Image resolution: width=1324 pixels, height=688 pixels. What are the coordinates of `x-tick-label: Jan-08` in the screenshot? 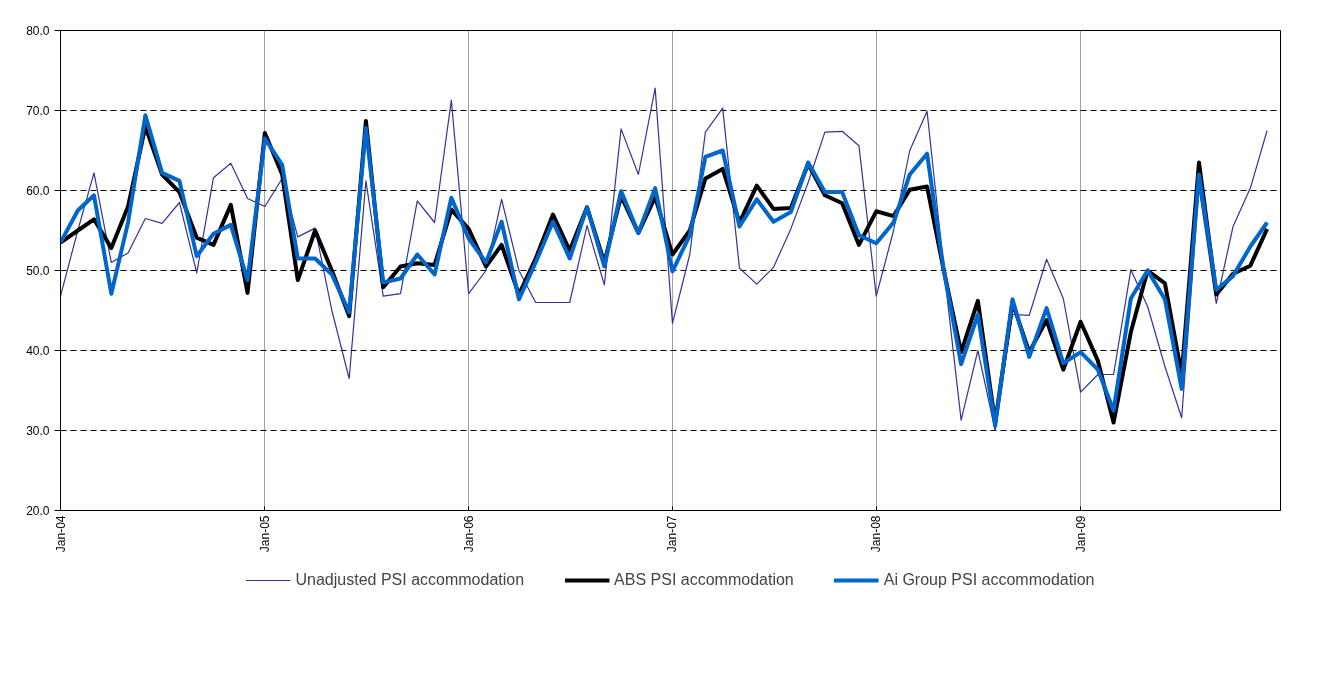 It's located at (876, 534).